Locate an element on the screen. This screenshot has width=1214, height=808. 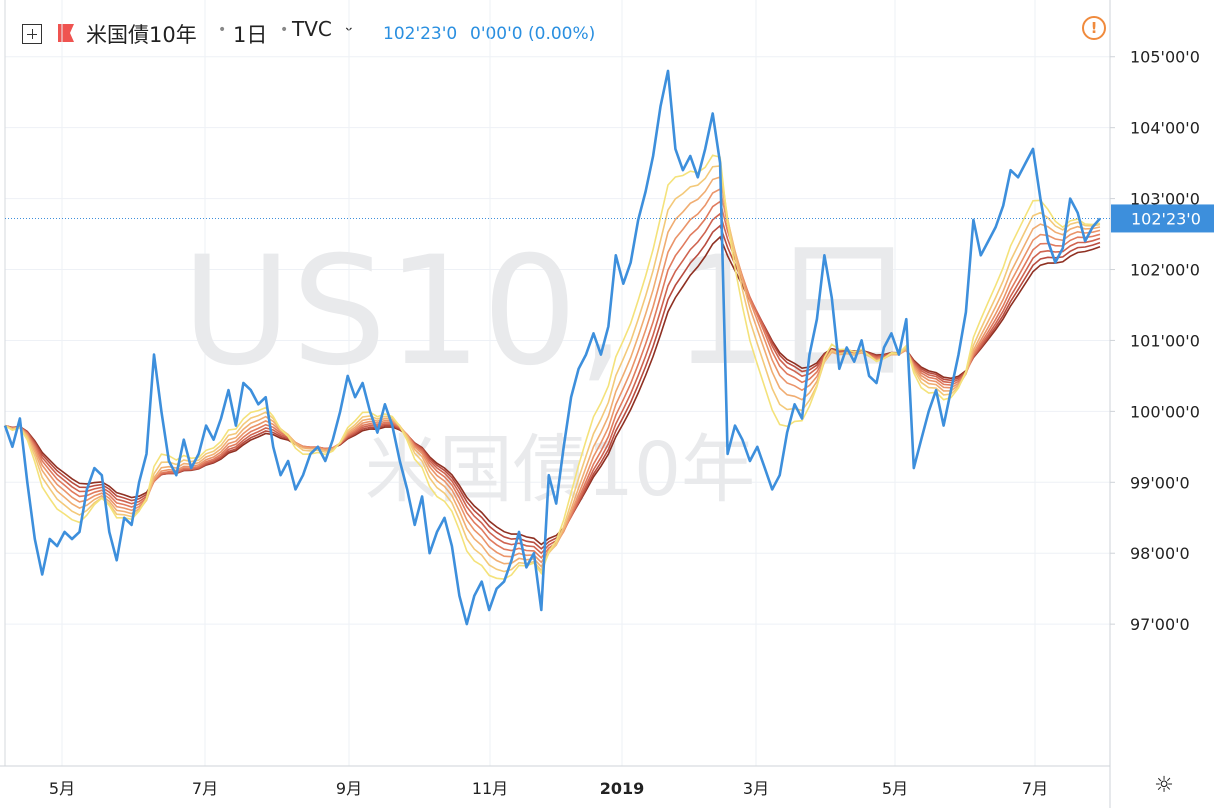
y-tick-label: 97'00'0 is located at coordinates (1160, 624).